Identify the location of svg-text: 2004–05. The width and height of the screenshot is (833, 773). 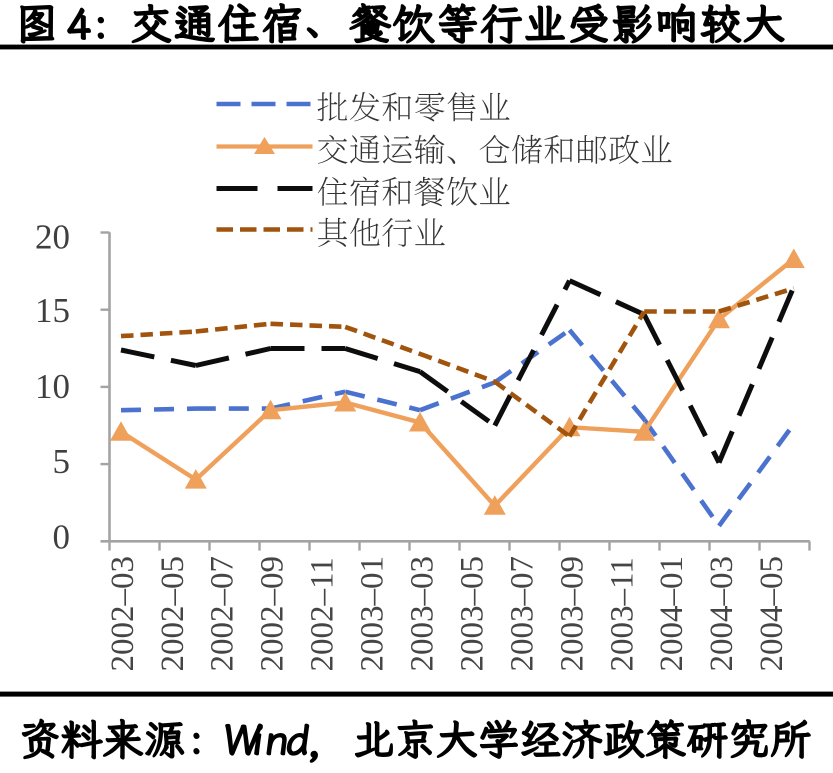
(772, 614).